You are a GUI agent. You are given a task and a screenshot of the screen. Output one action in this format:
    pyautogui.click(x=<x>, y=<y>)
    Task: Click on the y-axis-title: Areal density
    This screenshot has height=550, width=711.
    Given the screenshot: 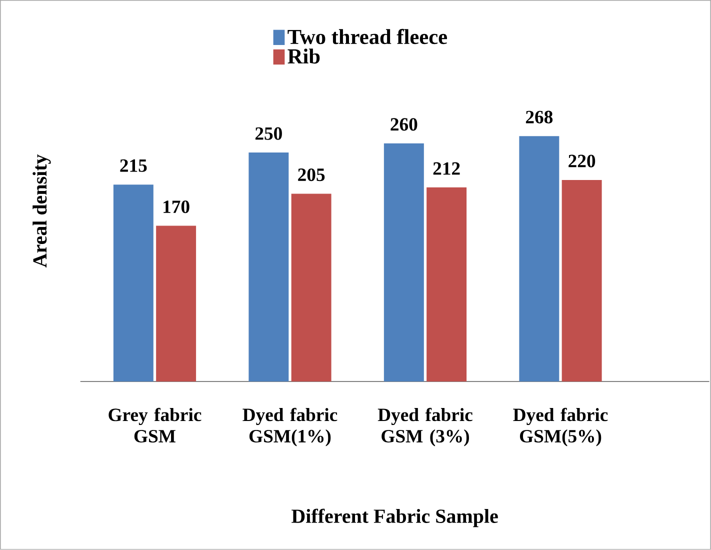 What is the action you would take?
    pyautogui.click(x=41, y=211)
    